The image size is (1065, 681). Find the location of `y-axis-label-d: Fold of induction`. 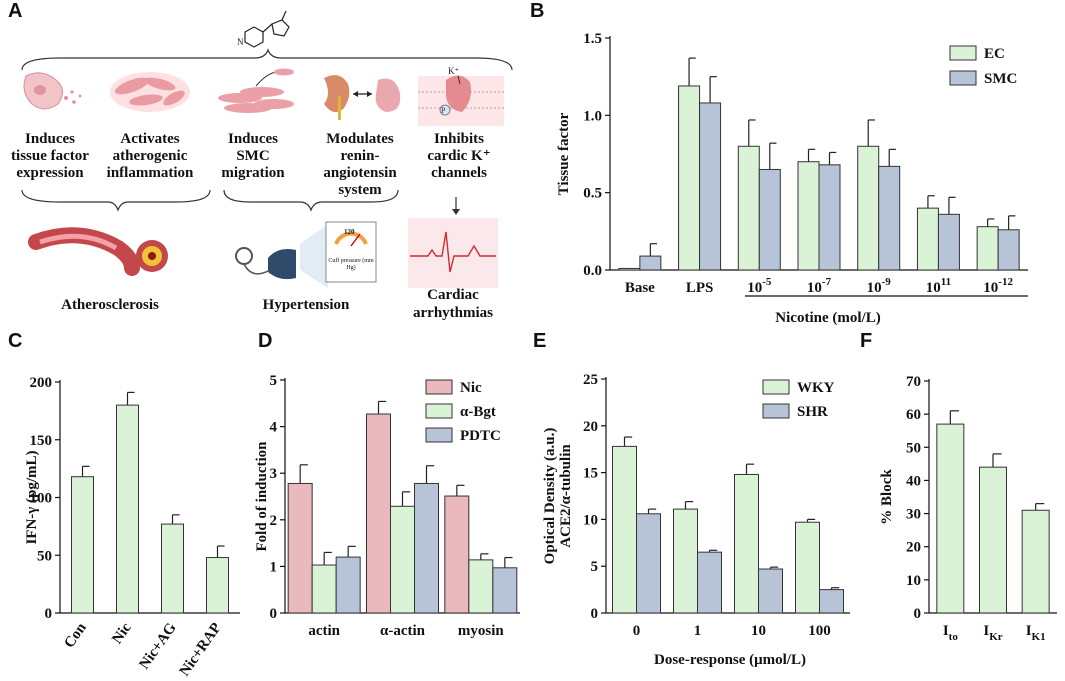

y-axis-label-d: Fold of induction is located at coordinates (262, 496).